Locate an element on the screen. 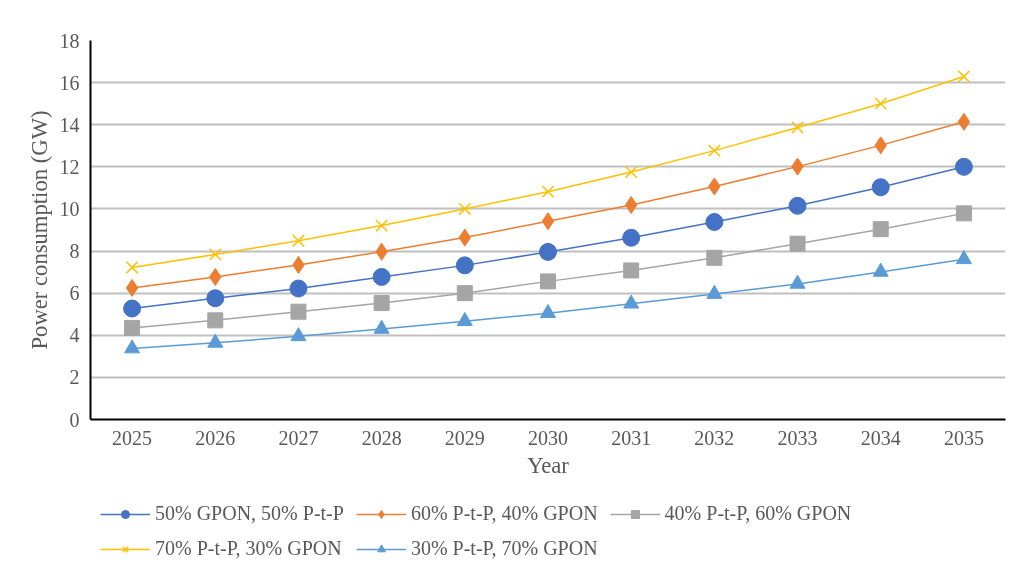 The width and height of the screenshot is (1028, 574). legend-label: 50% GPON, 50% P-t-P is located at coordinates (249, 513).